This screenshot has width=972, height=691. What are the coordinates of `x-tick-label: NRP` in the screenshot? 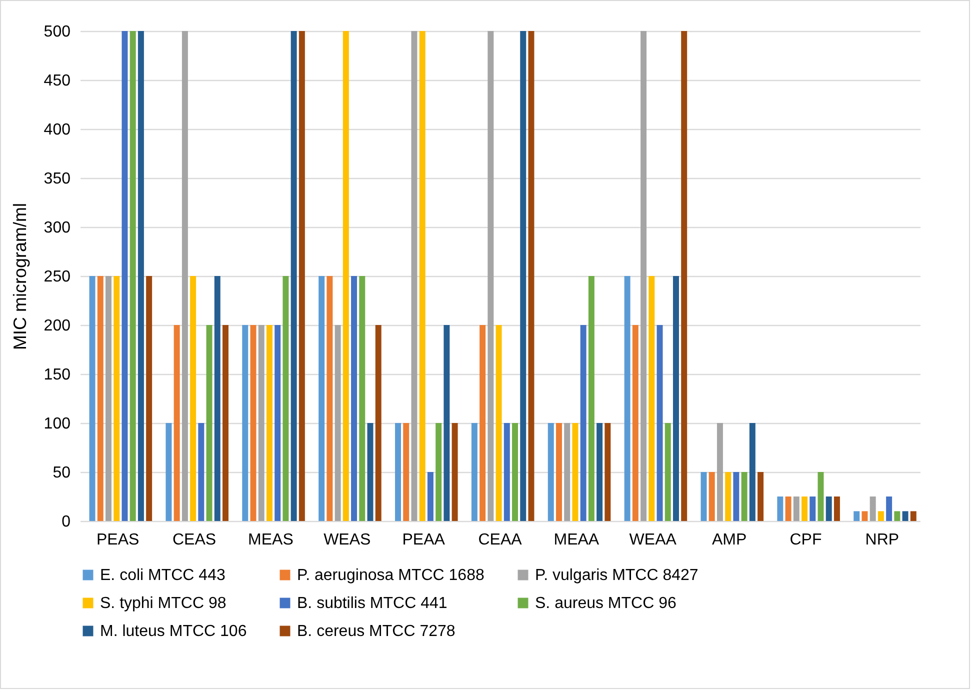 It's located at (882, 540).